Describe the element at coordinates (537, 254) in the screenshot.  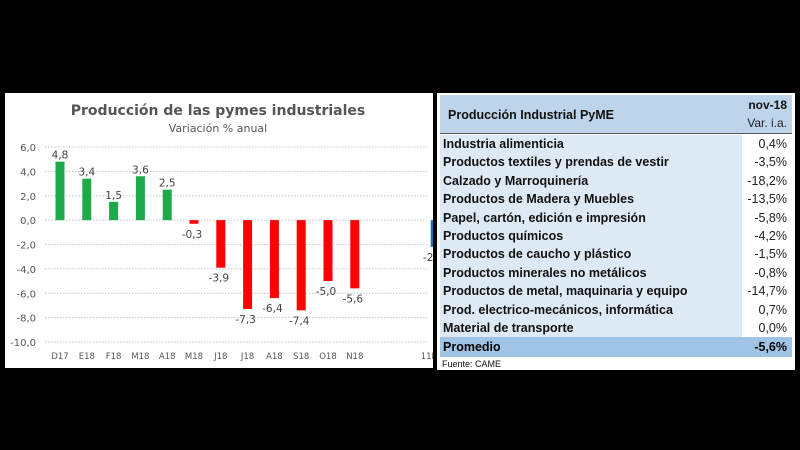
I see `row-label: Productos de caucho y plástico` at that location.